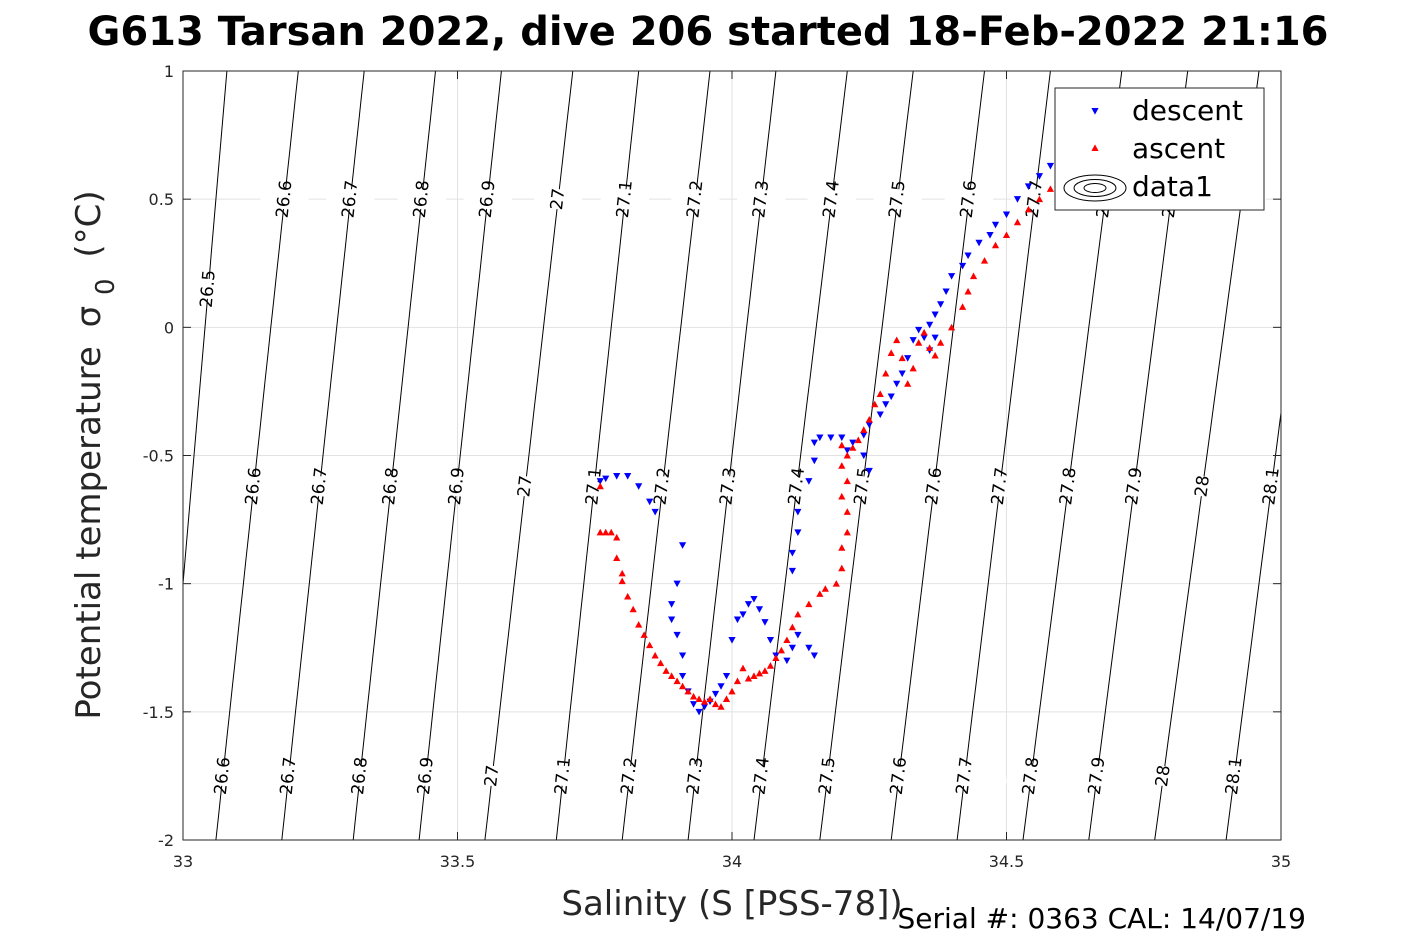  What do you see at coordinates (89, 532) in the screenshot?
I see `y-axis-label-main: Potential temperature` at bounding box center [89, 532].